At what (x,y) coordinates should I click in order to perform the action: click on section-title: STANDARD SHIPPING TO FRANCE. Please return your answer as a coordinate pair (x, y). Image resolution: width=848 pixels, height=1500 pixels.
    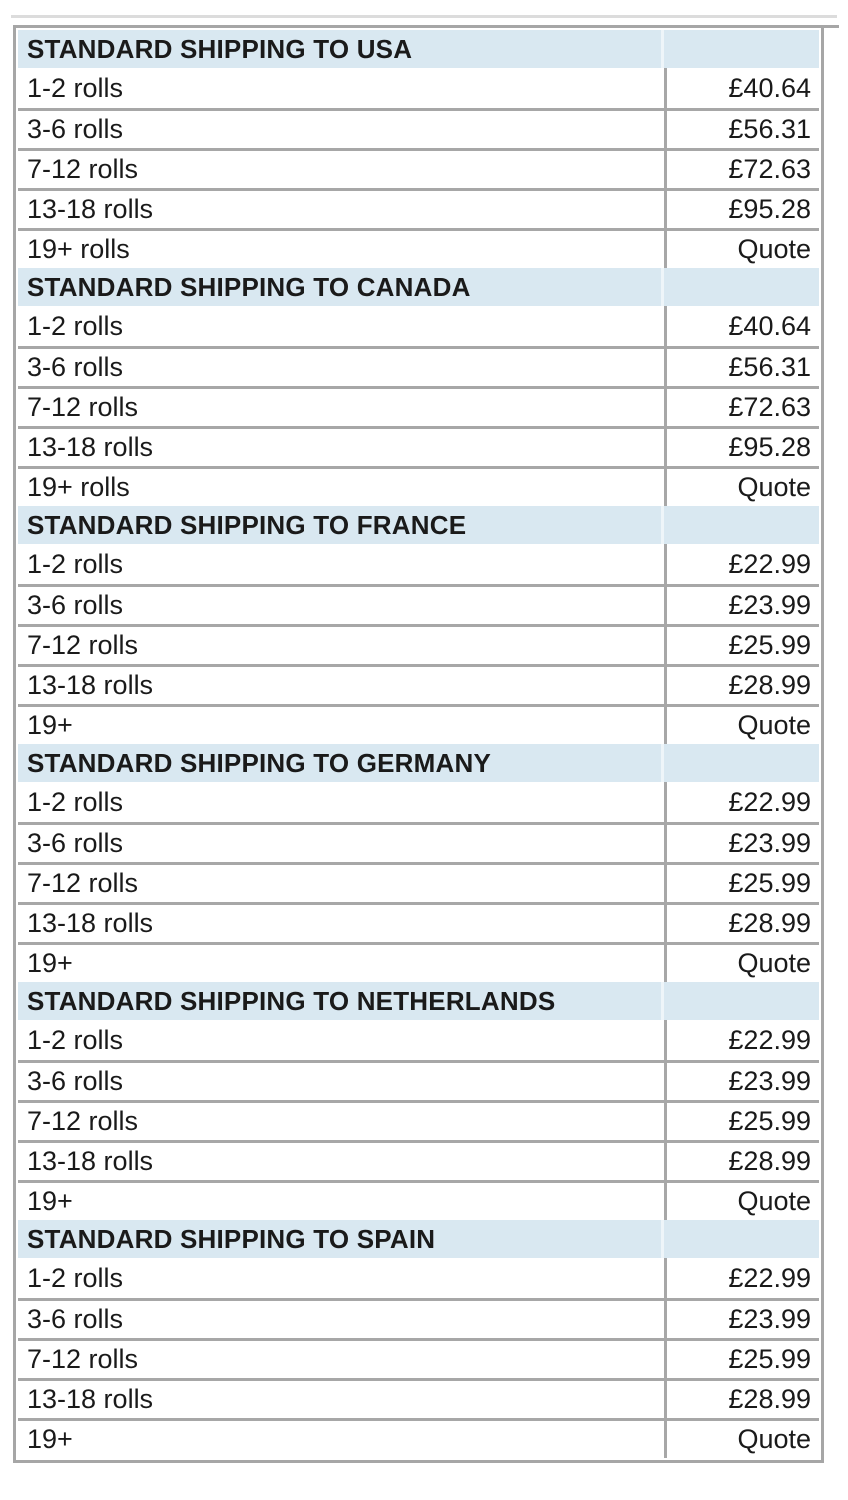
    Looking at the image, I should click on (247, 524).